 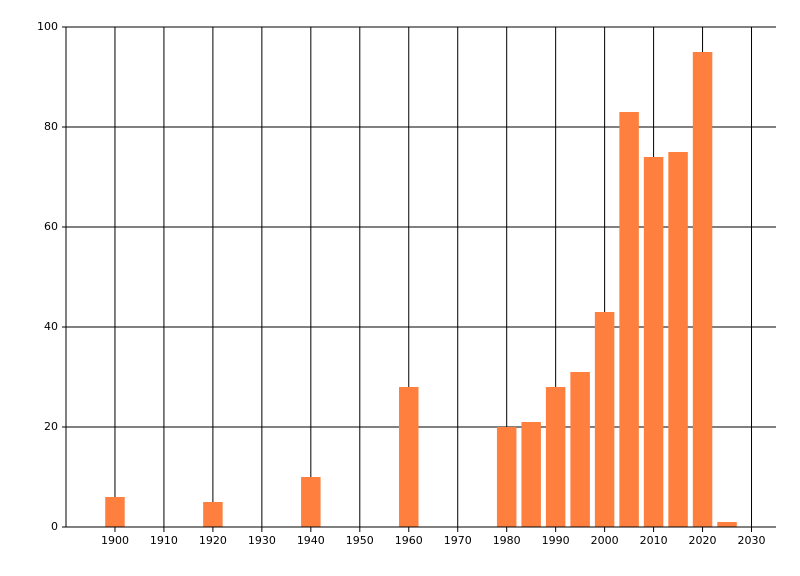 I want to click on x-tick-label: 1980, so click(x=507, y=540).